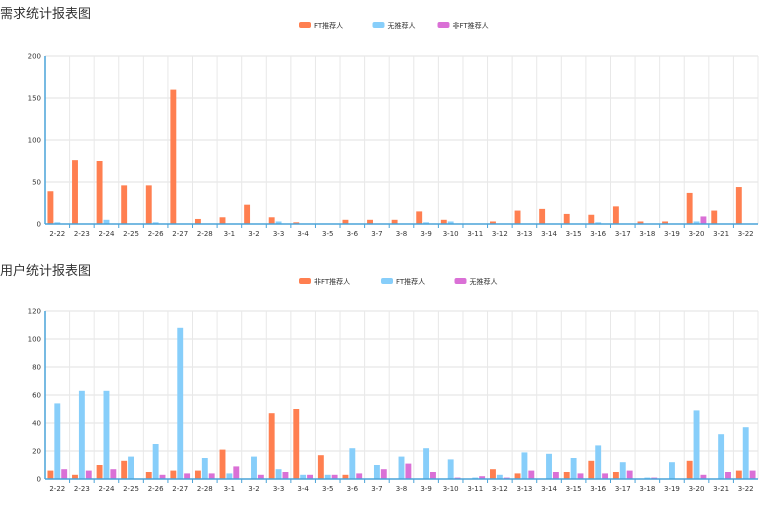 The height and width of the screenshot is (513, 771). I want to click on legend-item-0: 非FT推荐人, so click(324, 281).